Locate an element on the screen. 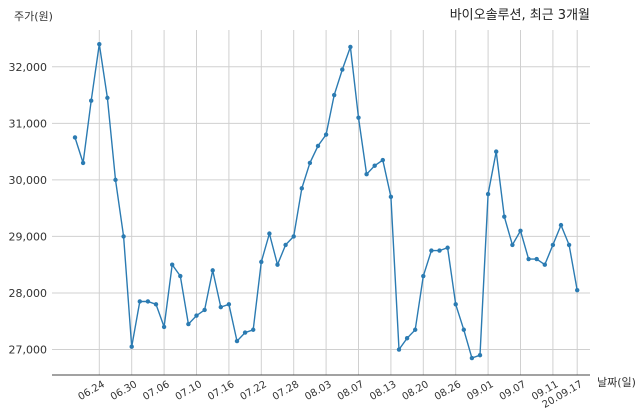  y-tick-label: 27,000 is located at coordinates (28, 350).